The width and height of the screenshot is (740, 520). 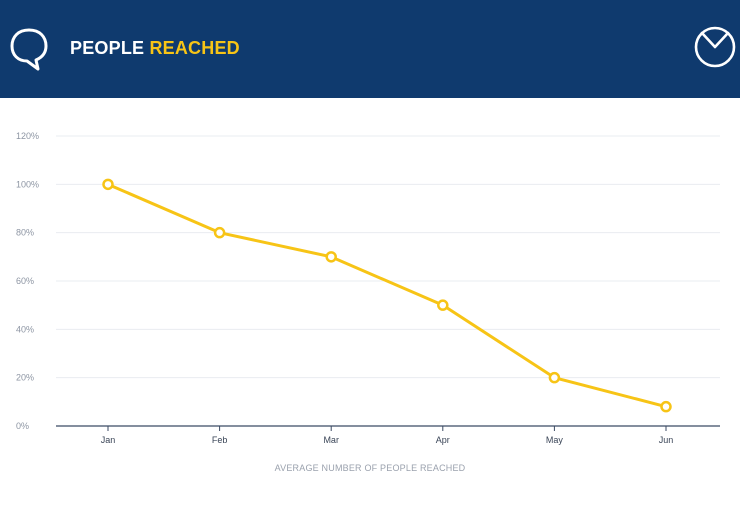 What do you see at coordinates (555, 440) in the screenshot?
I see `x-tick-label: May` at bounding box center [555, 440].